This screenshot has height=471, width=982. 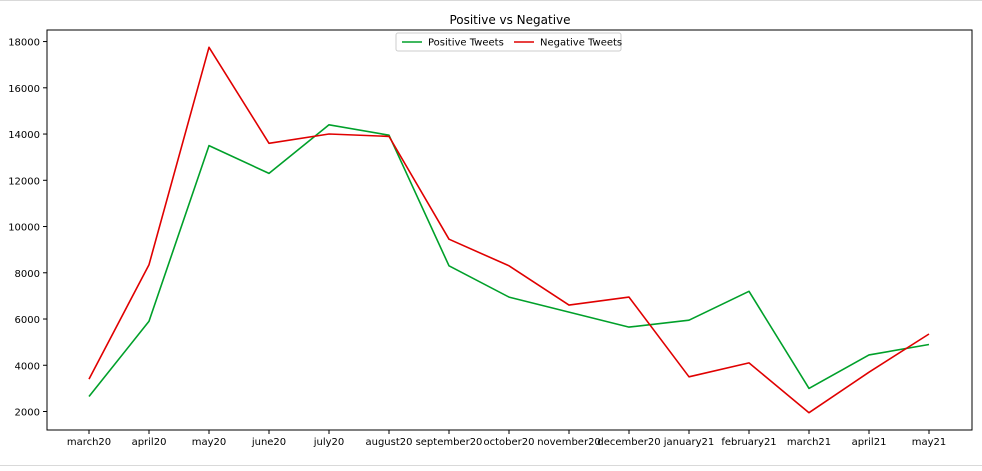 I want to click on y-tick-label: 12000, so click(x=24, y=181).